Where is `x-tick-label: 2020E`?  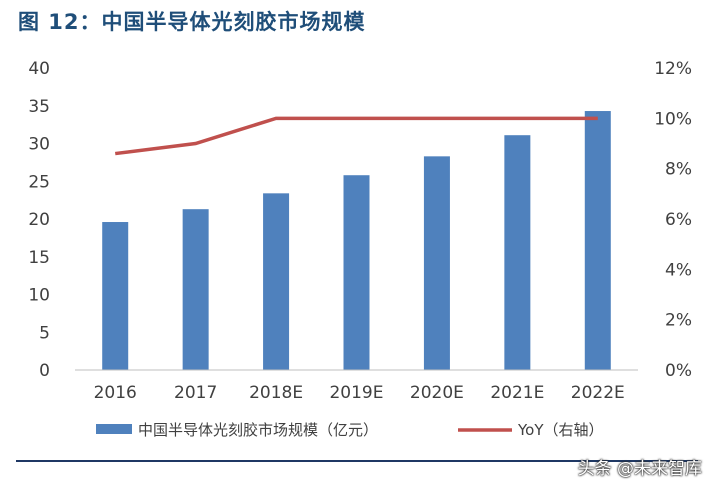 x-tick-label: 2020E is located at coordinates (437, 393).